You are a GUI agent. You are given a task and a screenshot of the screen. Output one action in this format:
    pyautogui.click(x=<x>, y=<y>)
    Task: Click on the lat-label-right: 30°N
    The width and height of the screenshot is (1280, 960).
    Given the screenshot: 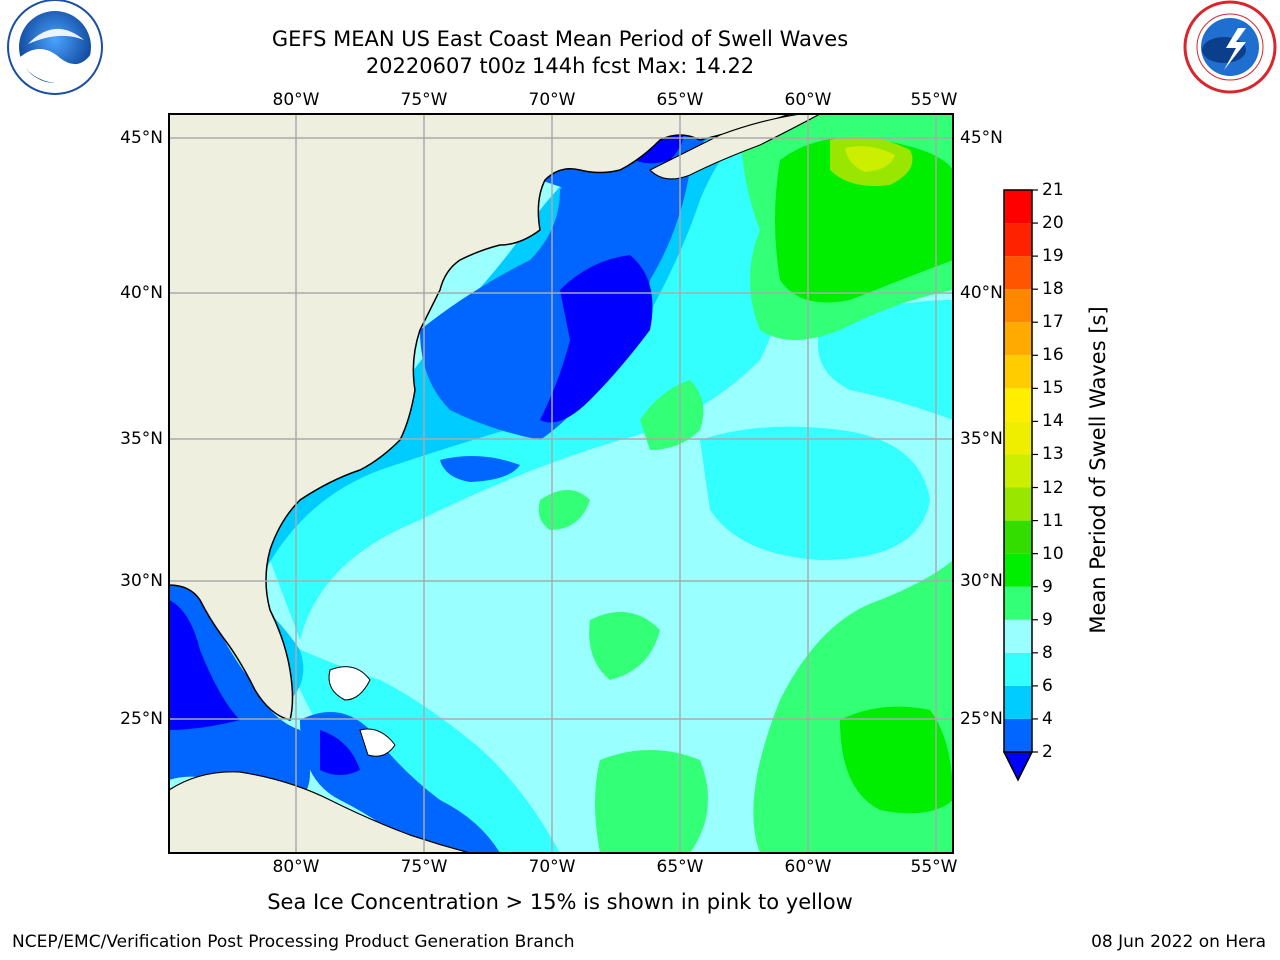 What is the action you would take?
    pyautogui.click(x=981, y=581)
    